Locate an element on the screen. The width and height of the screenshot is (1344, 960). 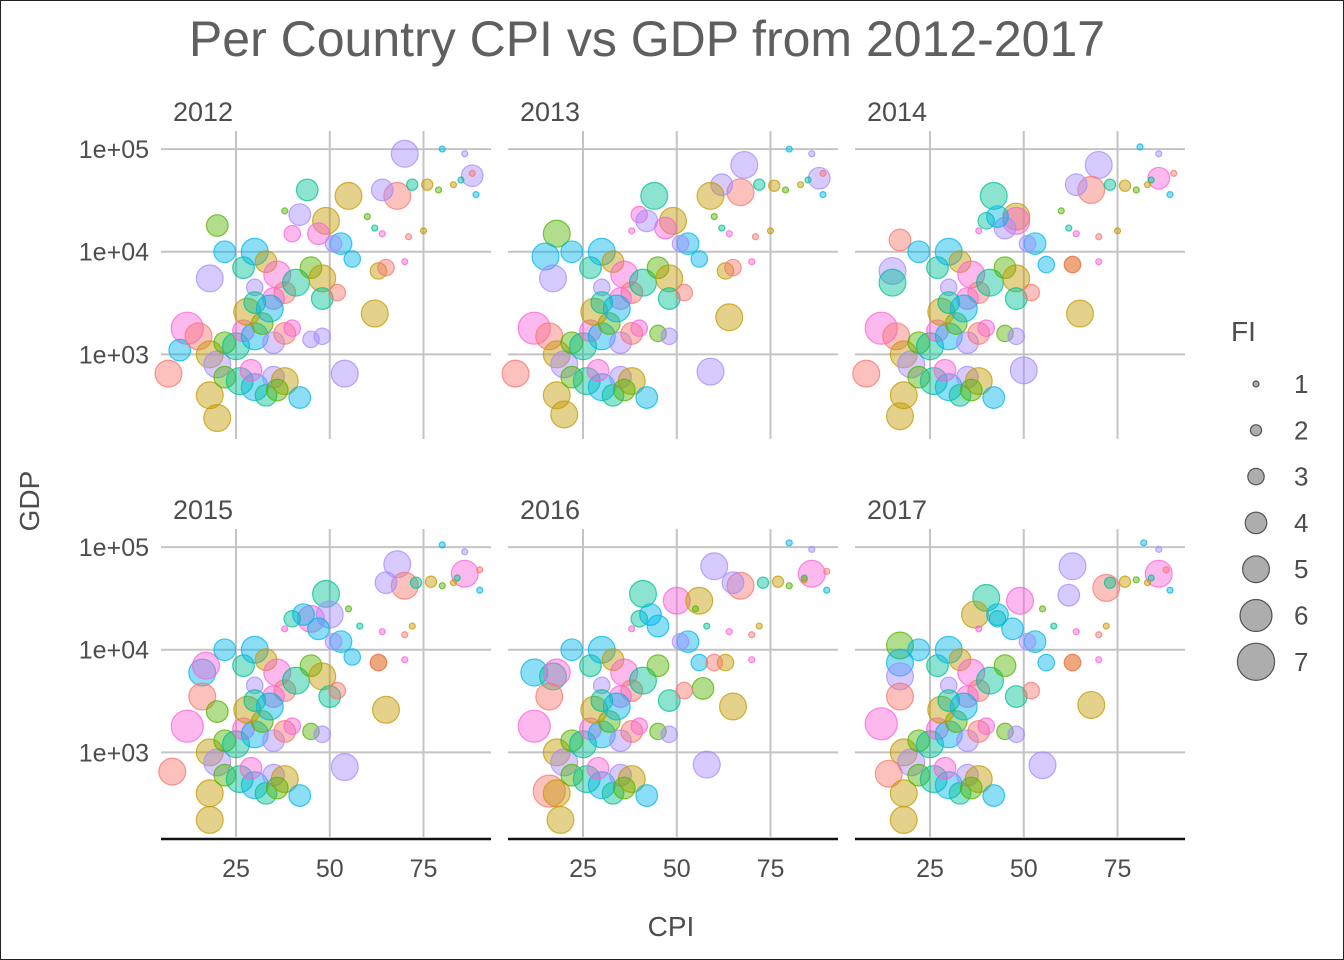
legend-title: FI is located at coordinates (1243, 331).